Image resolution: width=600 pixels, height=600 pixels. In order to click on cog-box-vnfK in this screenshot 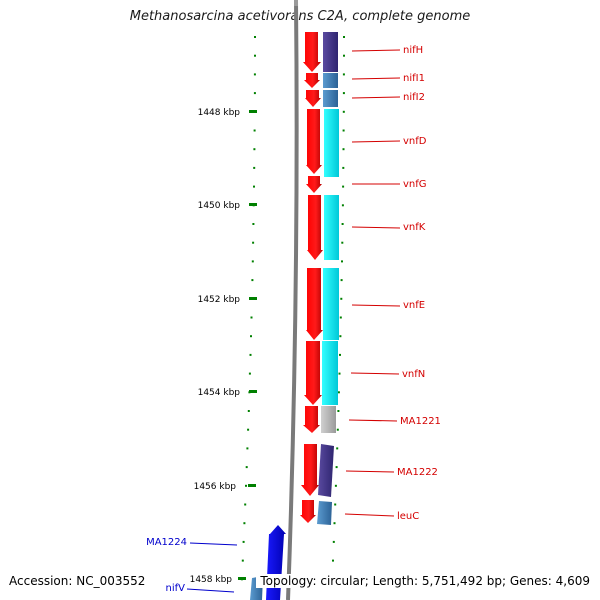, I will do `click(331, 227)`.